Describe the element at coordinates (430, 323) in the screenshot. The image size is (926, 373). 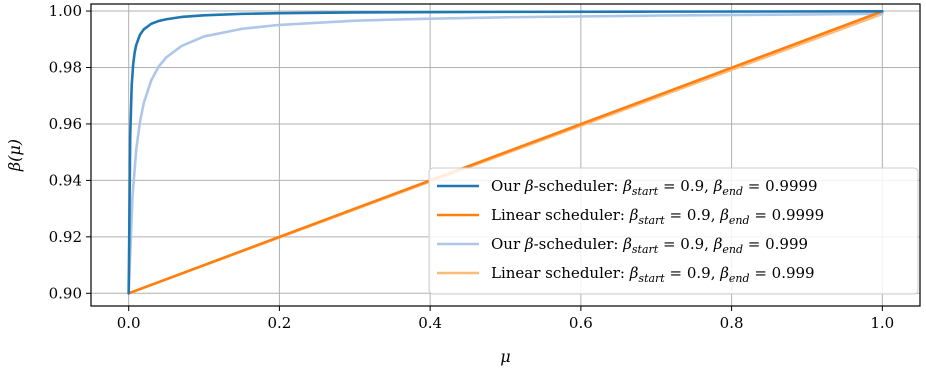
I see `x-tick-label: 0.4` at that location.